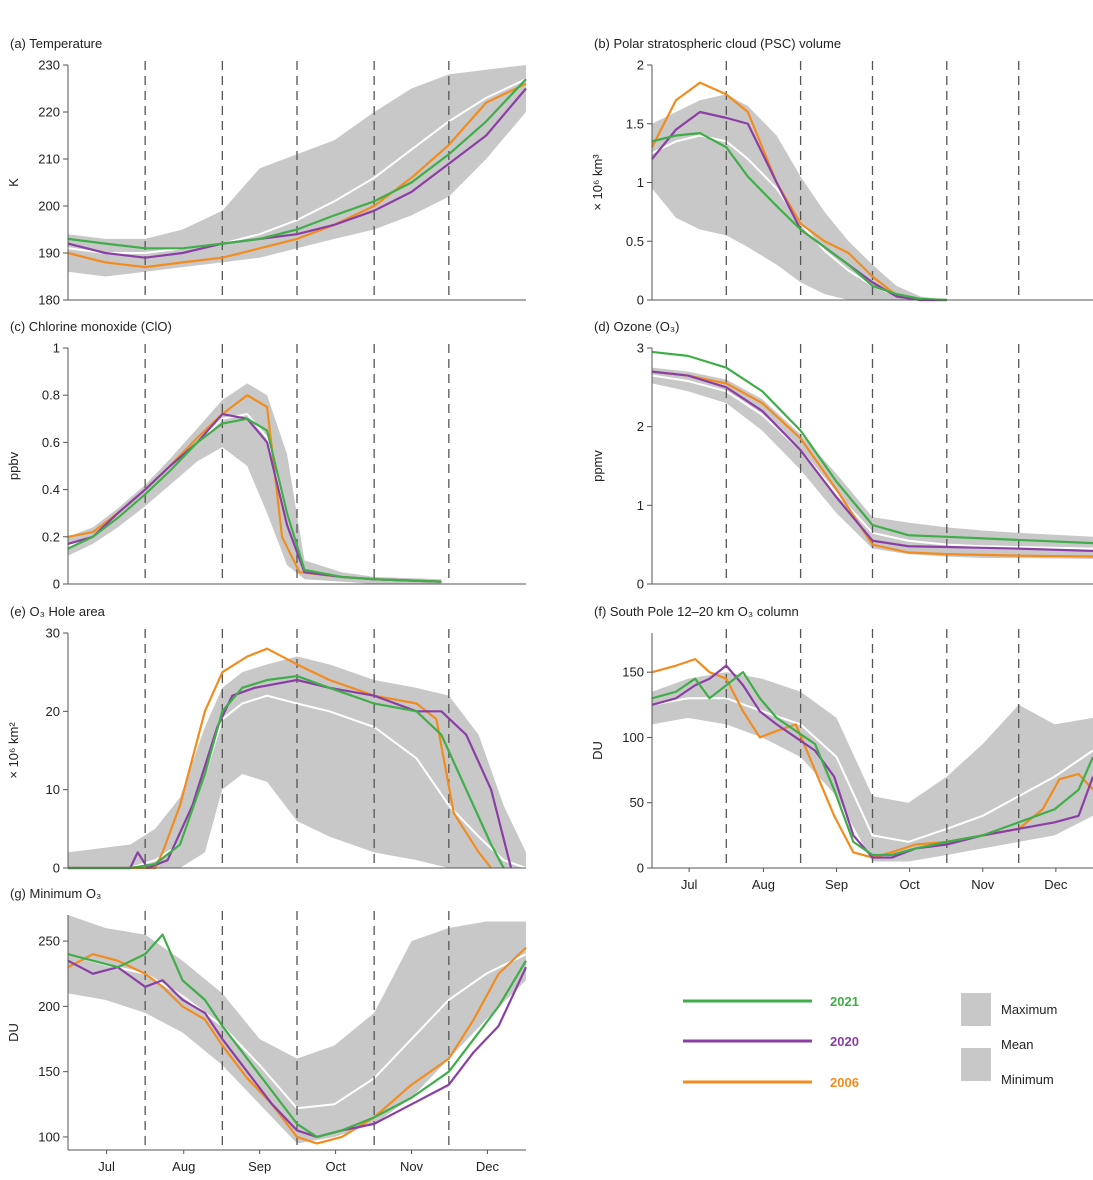 The image size is (1093, 1180). Describe the element at coordinates (597, 466) in the screenshot. I see `y-axis-label: ppmv` at that location.